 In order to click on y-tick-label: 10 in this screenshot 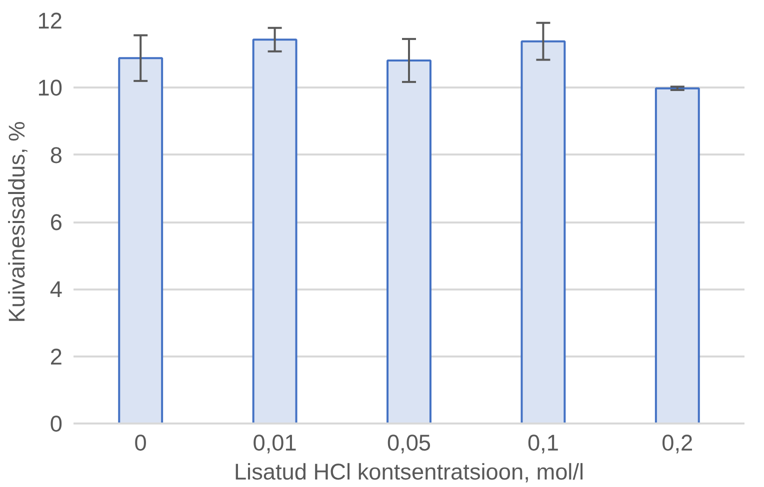, I will do `click(49, 87)`.